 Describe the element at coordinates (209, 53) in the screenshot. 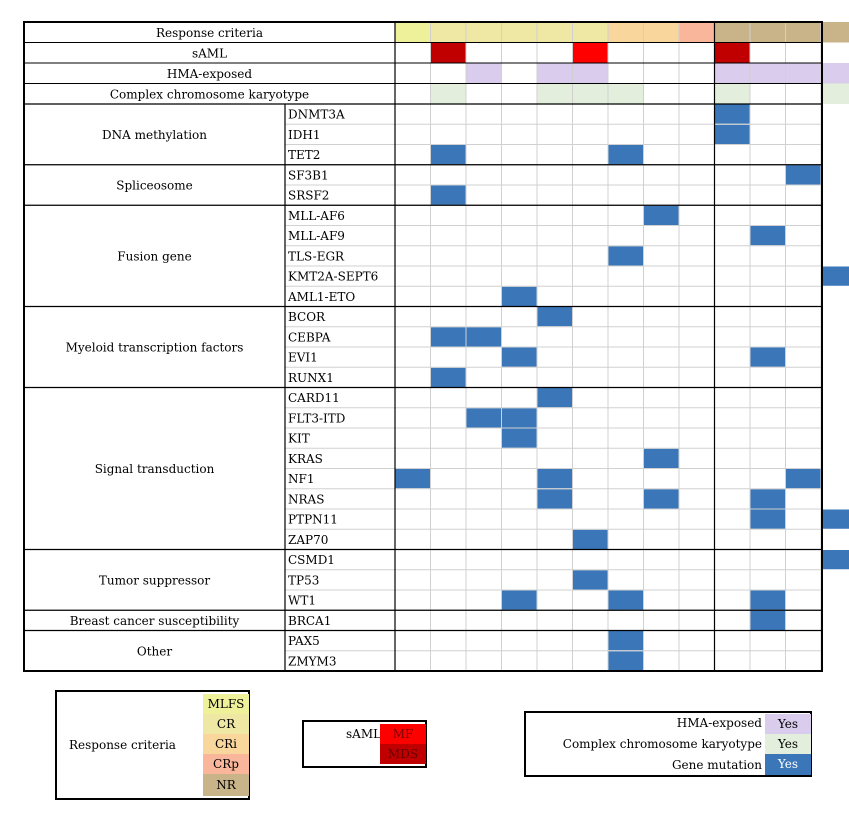

I see `header-label-1: sAML` at that location.